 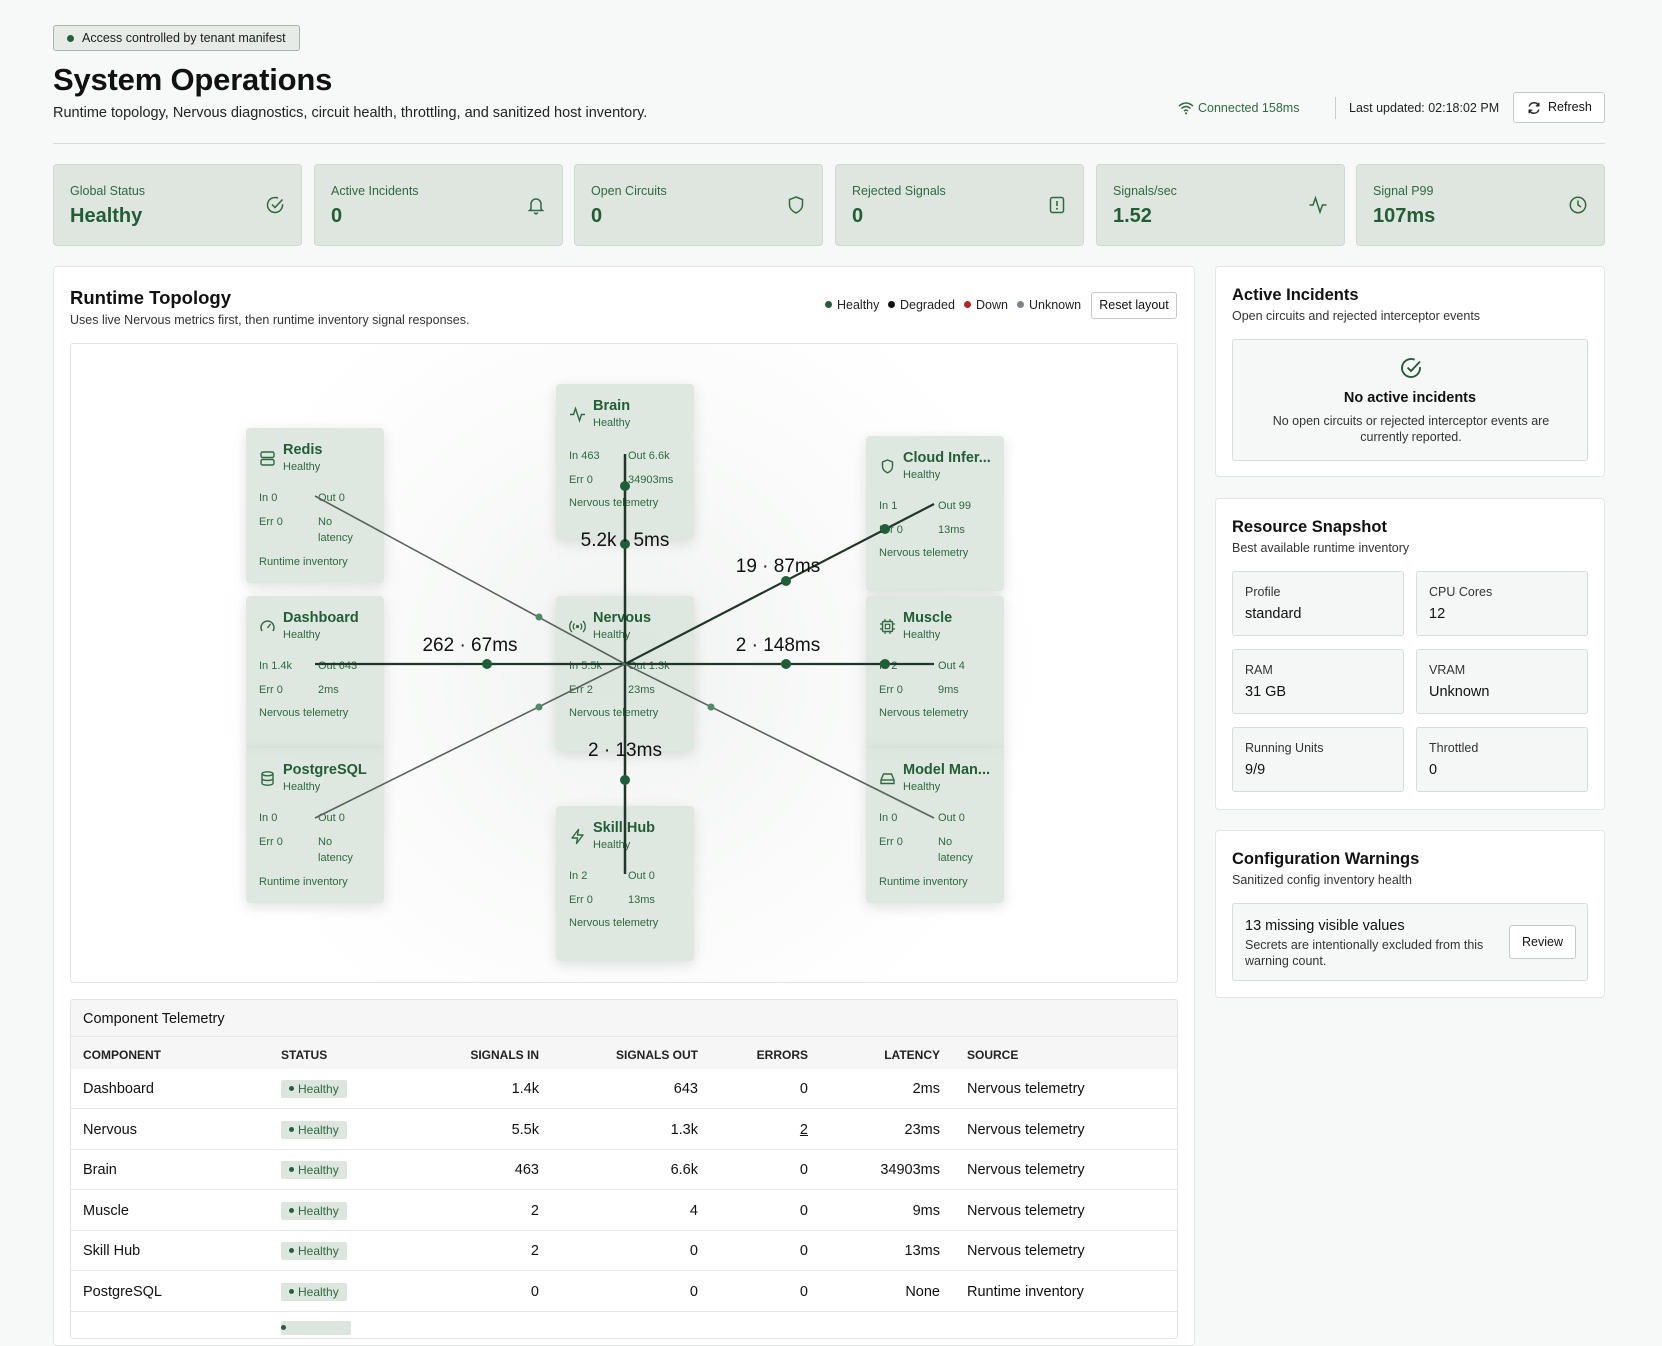 I want to click on edge-nervous-brain, so click(x=625, y=559).